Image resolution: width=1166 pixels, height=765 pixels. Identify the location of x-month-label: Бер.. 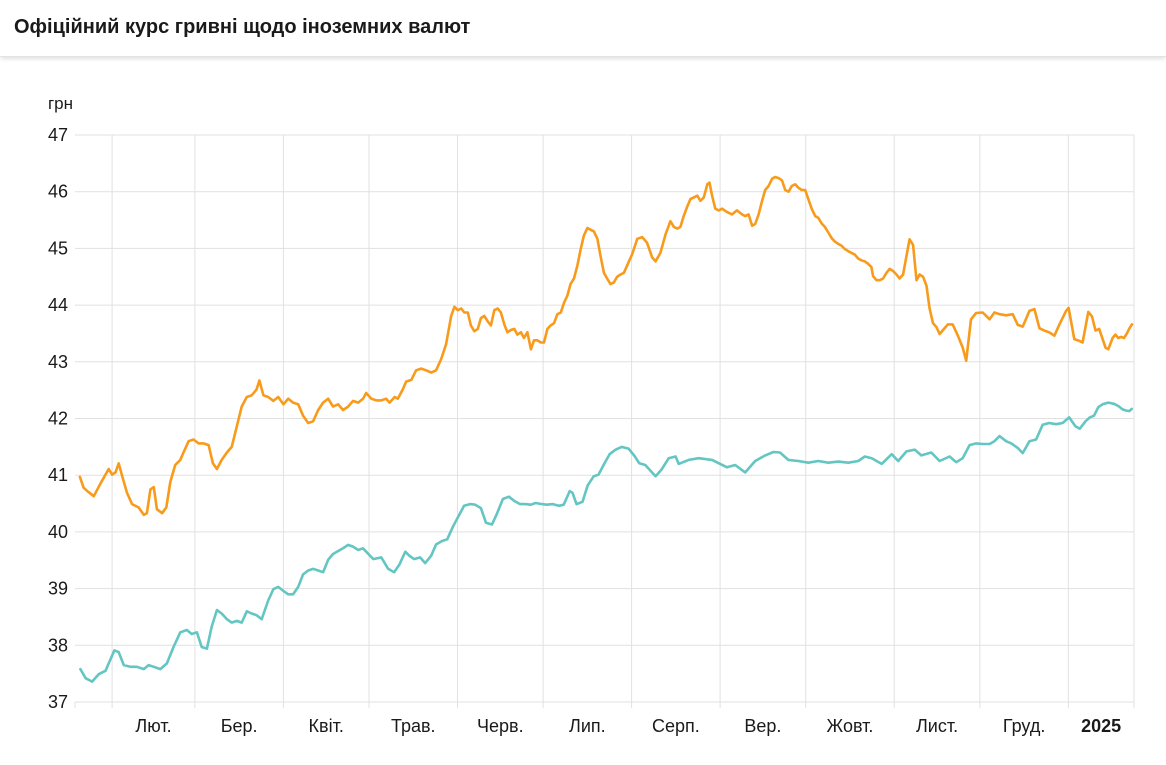
(239, 726).